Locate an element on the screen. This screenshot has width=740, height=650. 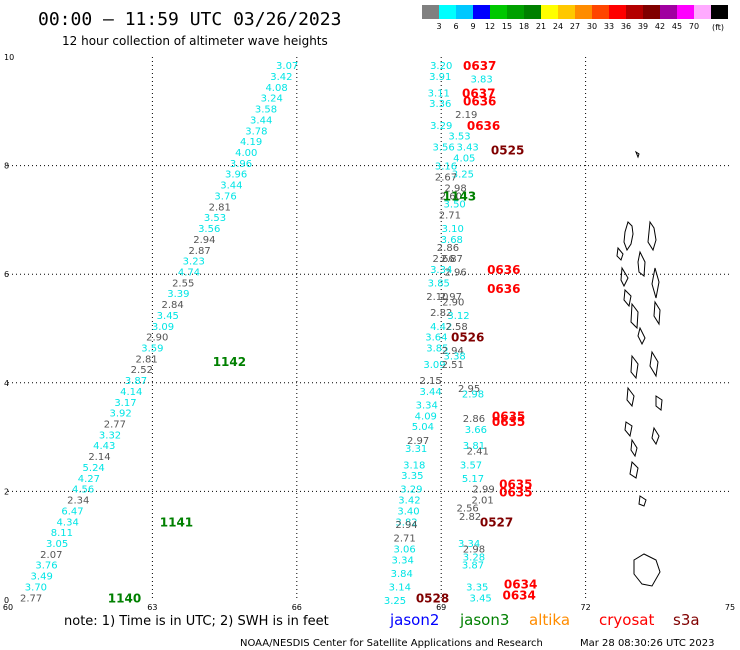
pass-time-label: 0635 is located at coordinates (508, 416).